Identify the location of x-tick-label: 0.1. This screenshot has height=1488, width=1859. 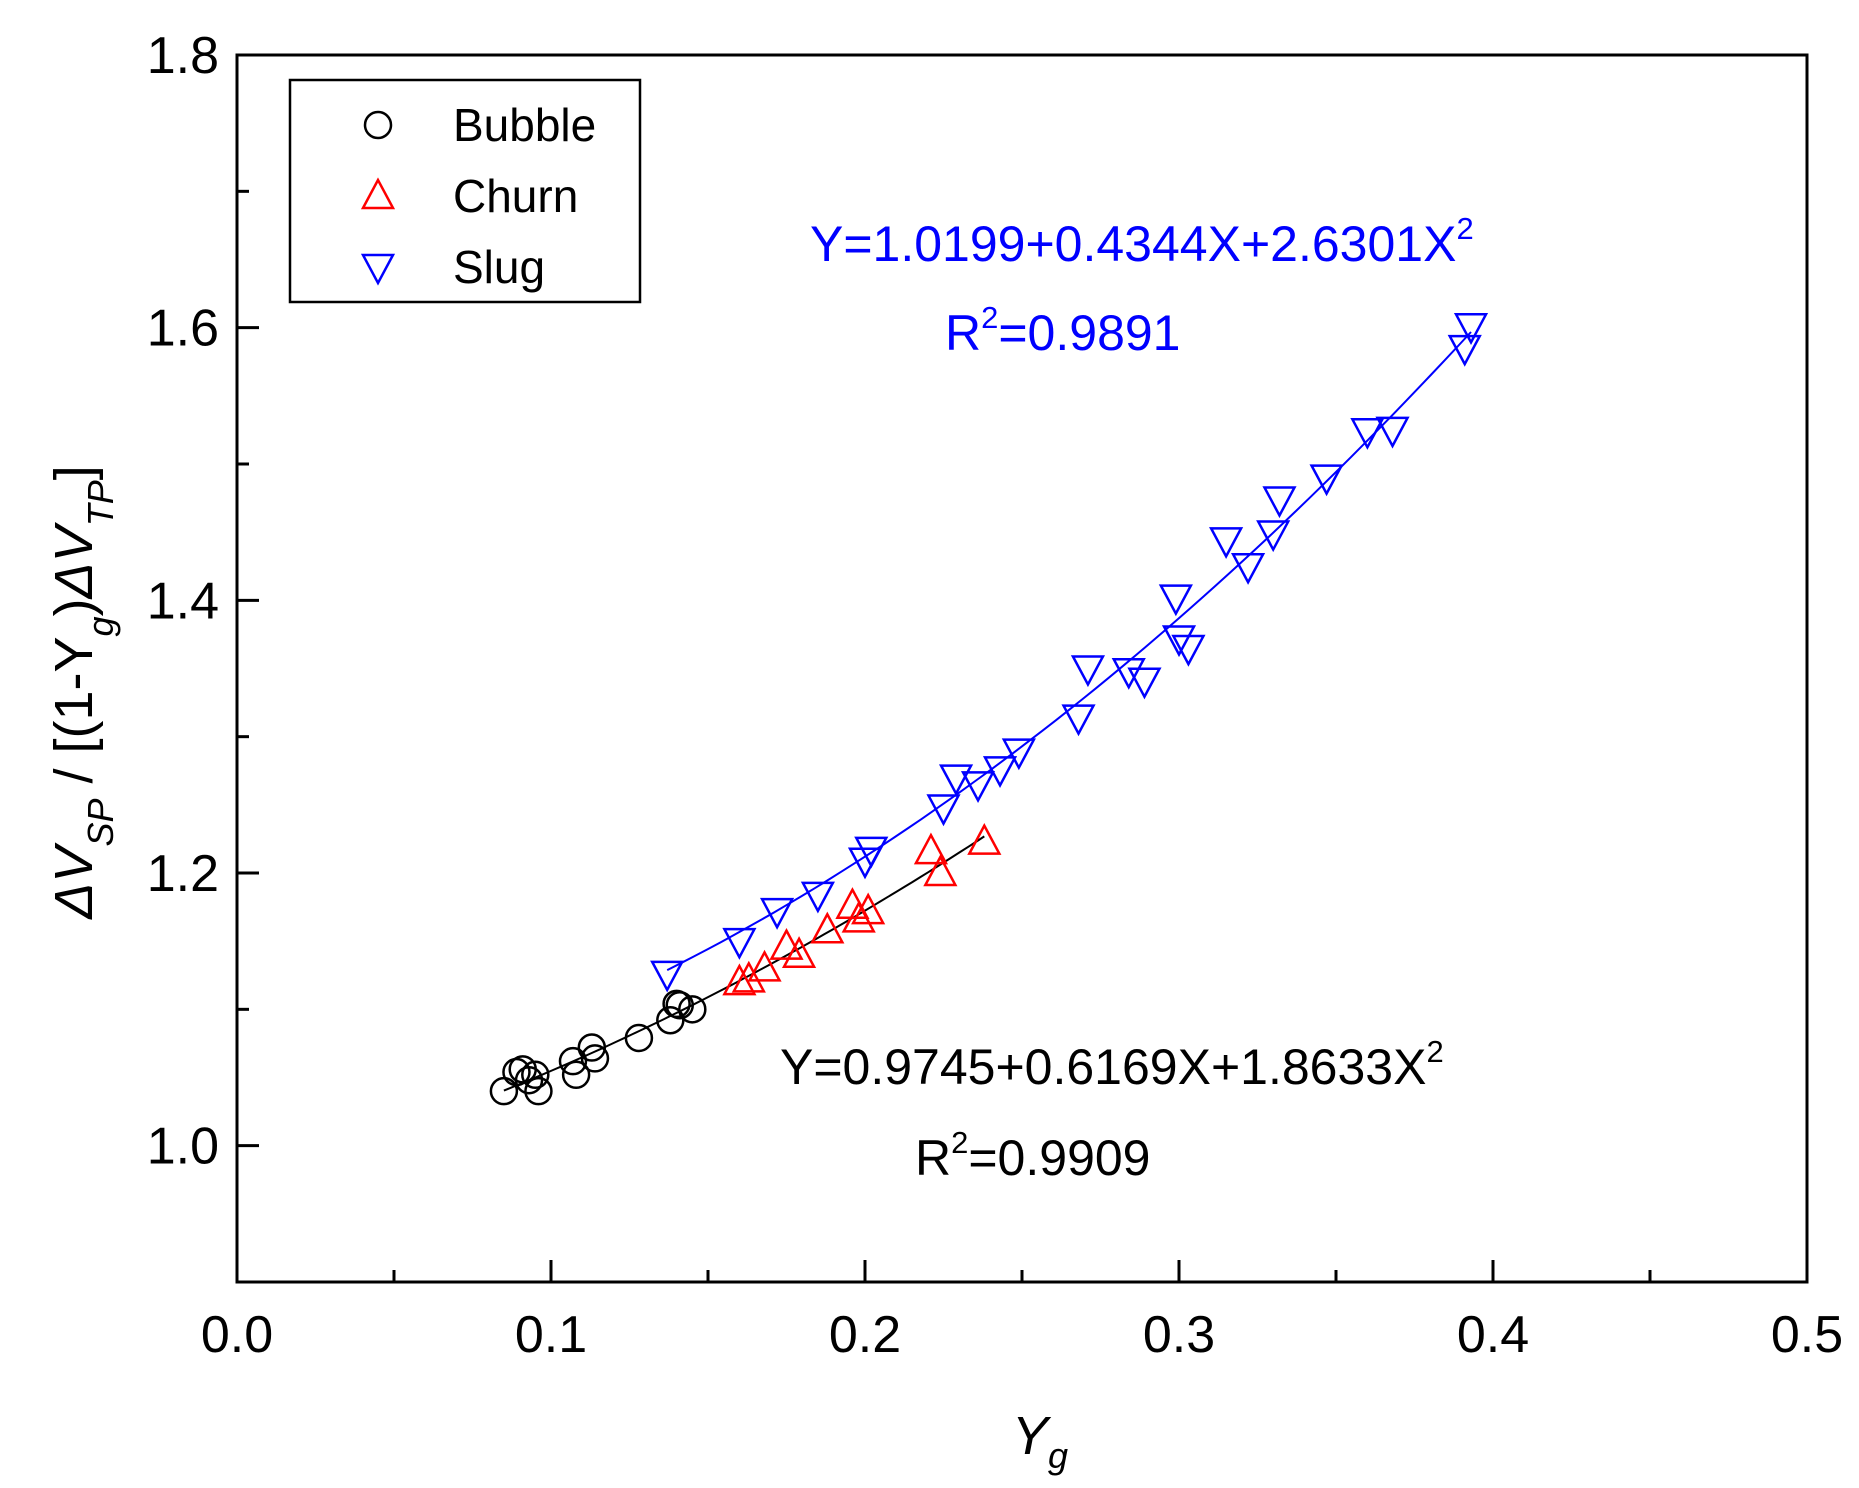
(551, 1335).